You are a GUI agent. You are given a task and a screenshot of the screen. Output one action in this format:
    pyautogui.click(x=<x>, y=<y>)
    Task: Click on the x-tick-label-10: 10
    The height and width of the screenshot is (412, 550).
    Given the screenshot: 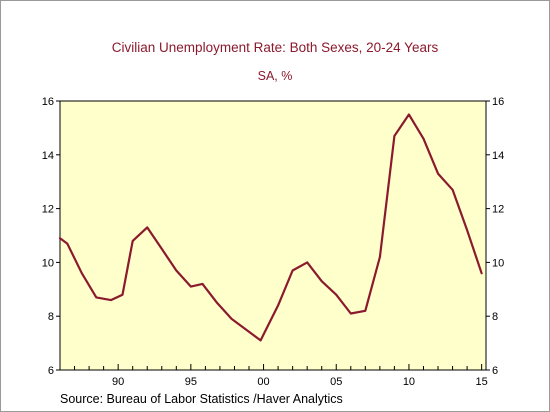 What is the action you would take?
    pyautogui.click(x=409, y=382)
    